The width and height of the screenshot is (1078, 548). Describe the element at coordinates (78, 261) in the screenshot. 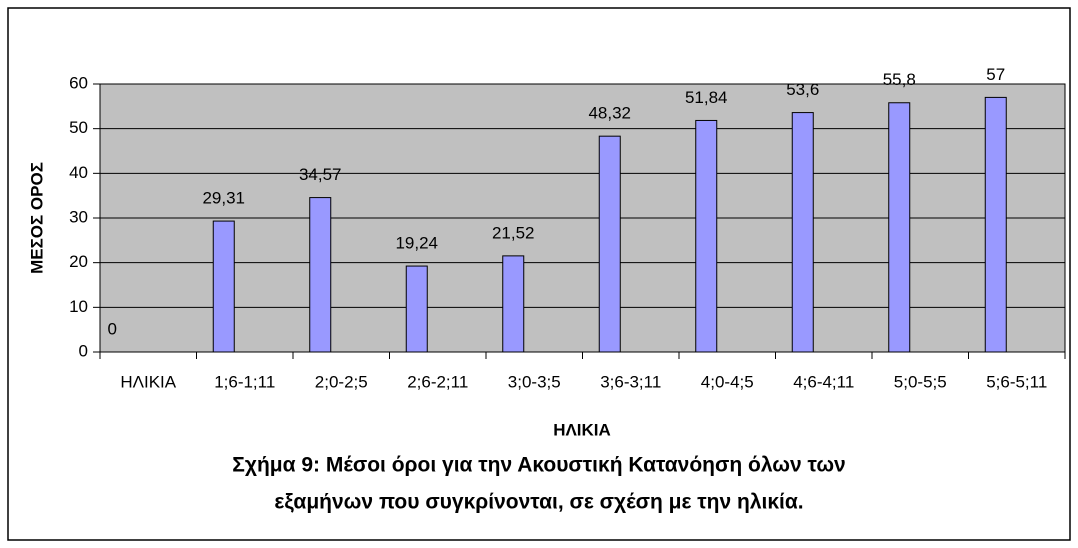

I see `y-tick-label: 20` at that location.